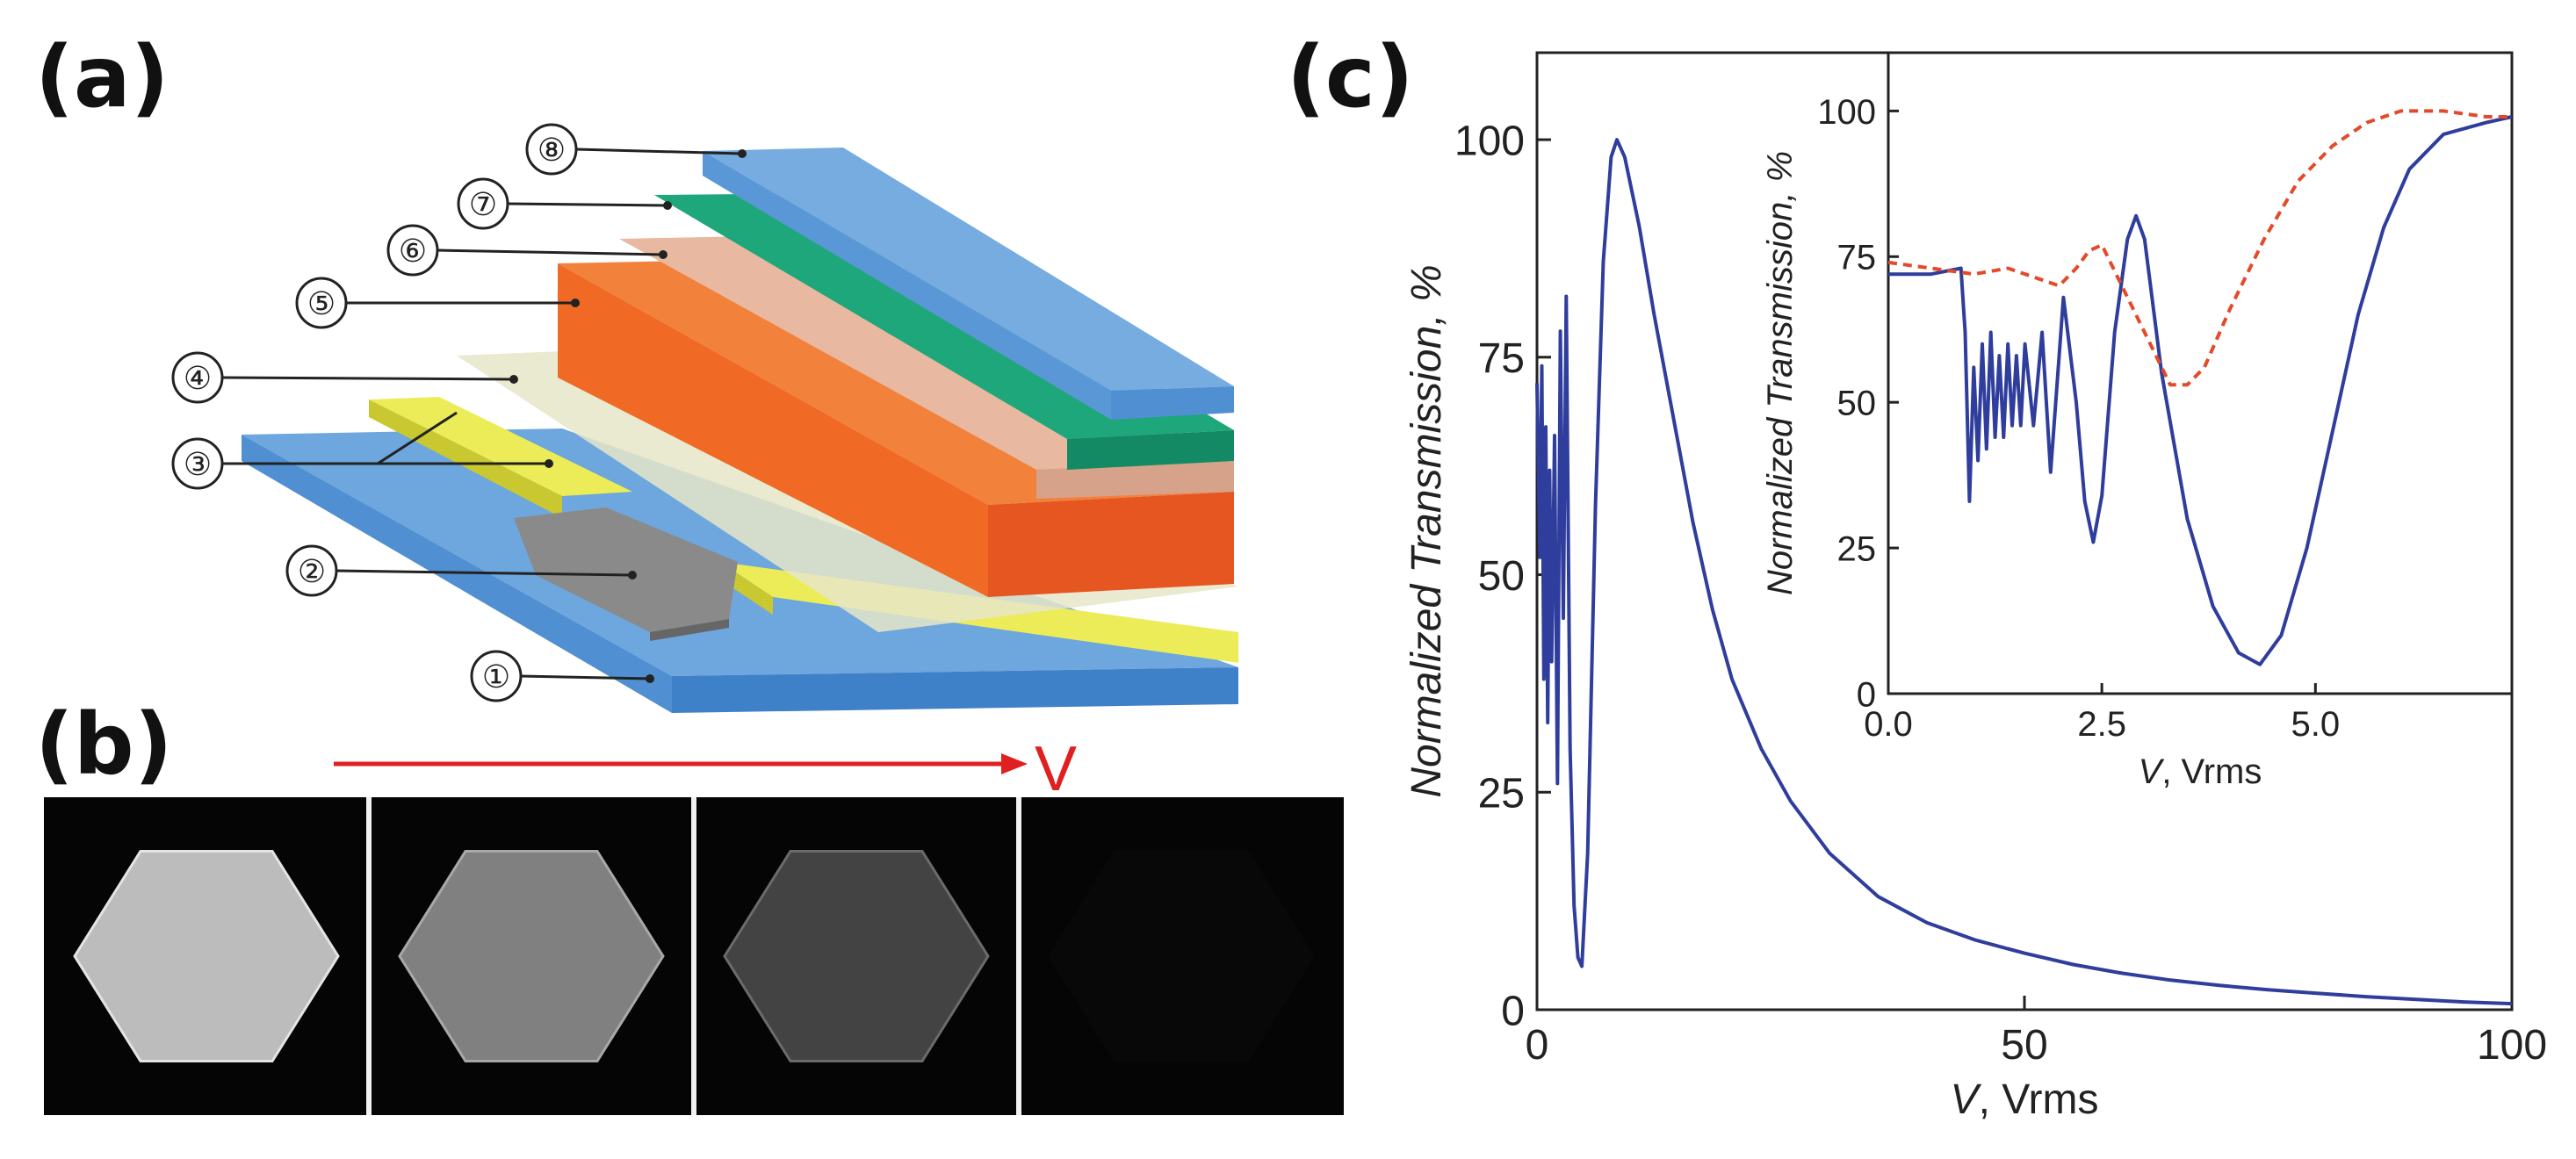 The height and width of the screenshot is (1159, 2576). Describe the element at coordinates (2199, 248) in the screenshot. I see `inset-series-dashed` at that location.